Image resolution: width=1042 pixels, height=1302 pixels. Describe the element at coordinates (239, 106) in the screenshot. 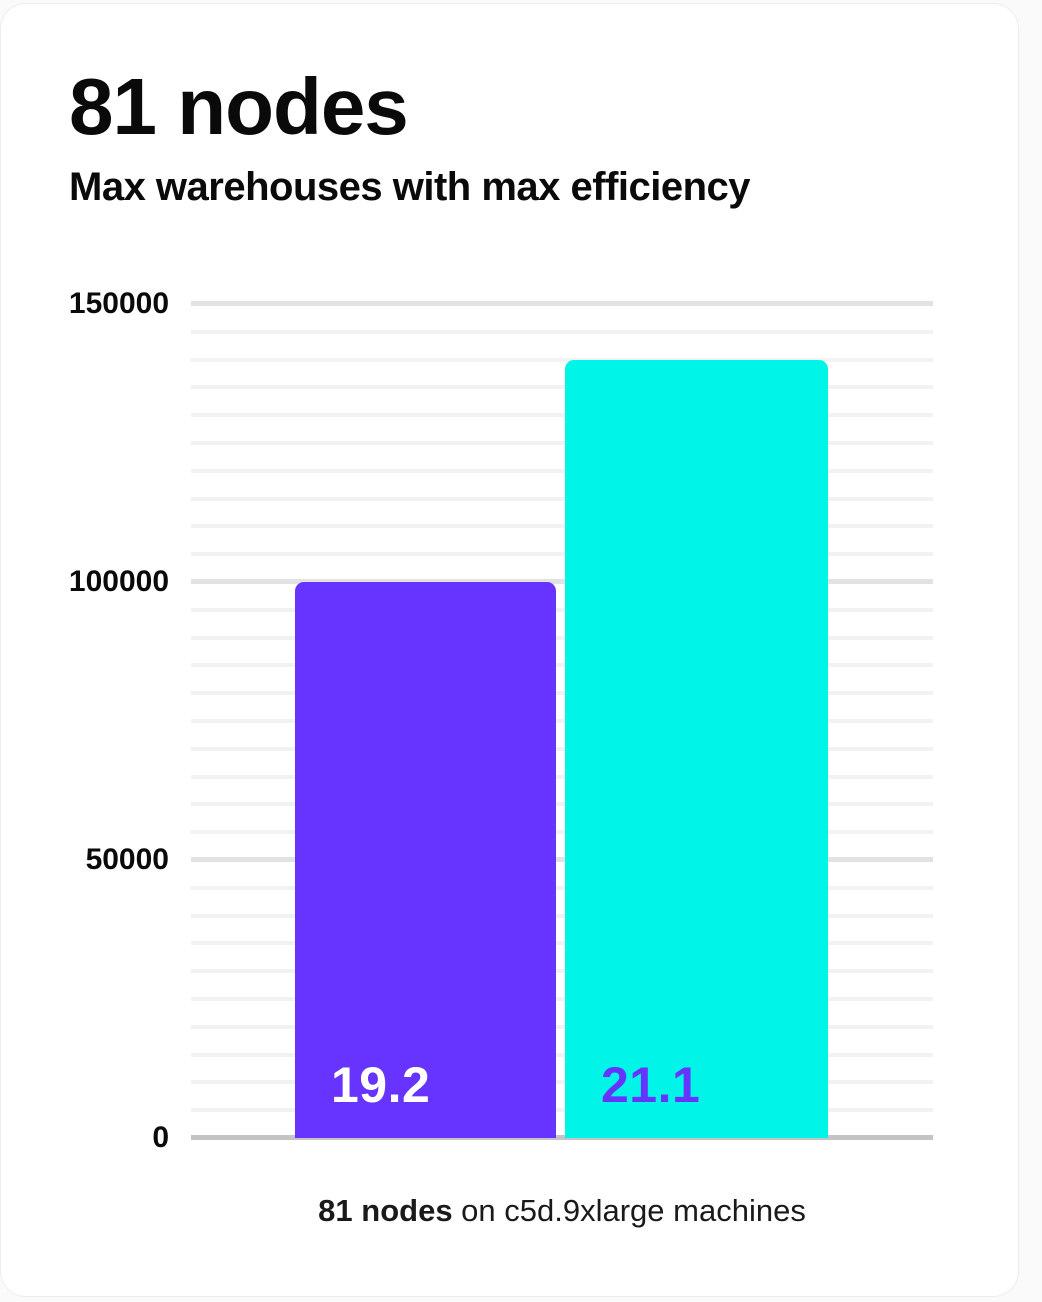

I see `page-title: 81 nodes` at that location.